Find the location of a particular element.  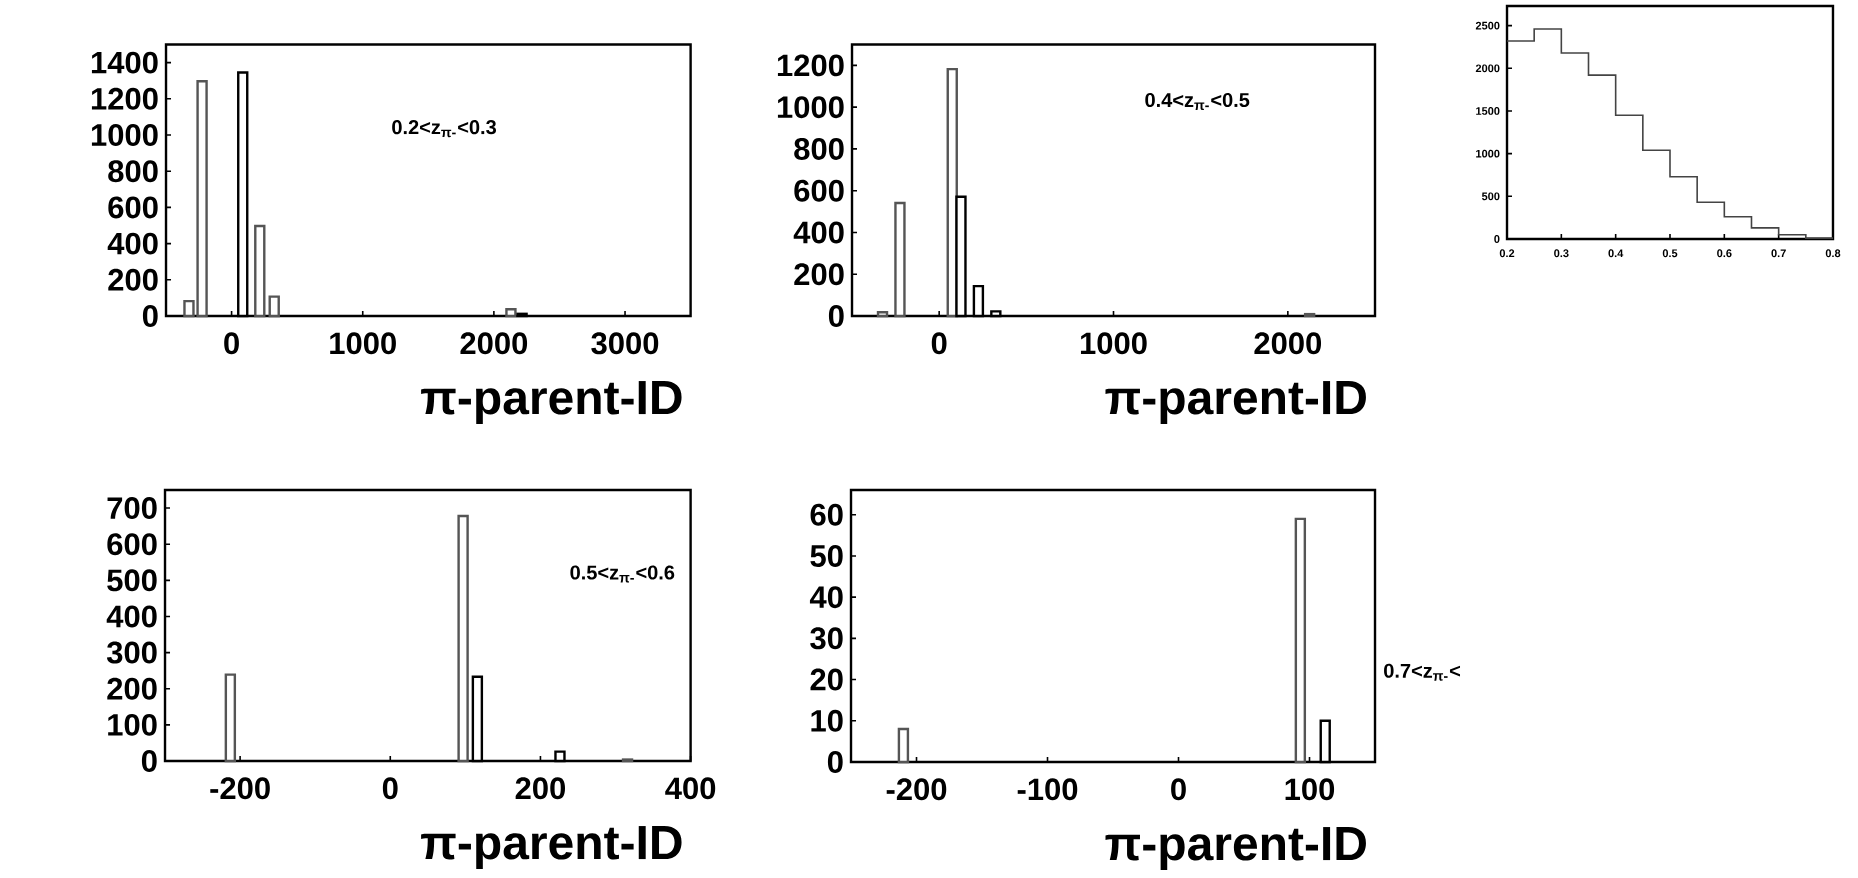

annotation: 0.5<z$_{π-}$<0.6 is located at coordinates (622, 574).